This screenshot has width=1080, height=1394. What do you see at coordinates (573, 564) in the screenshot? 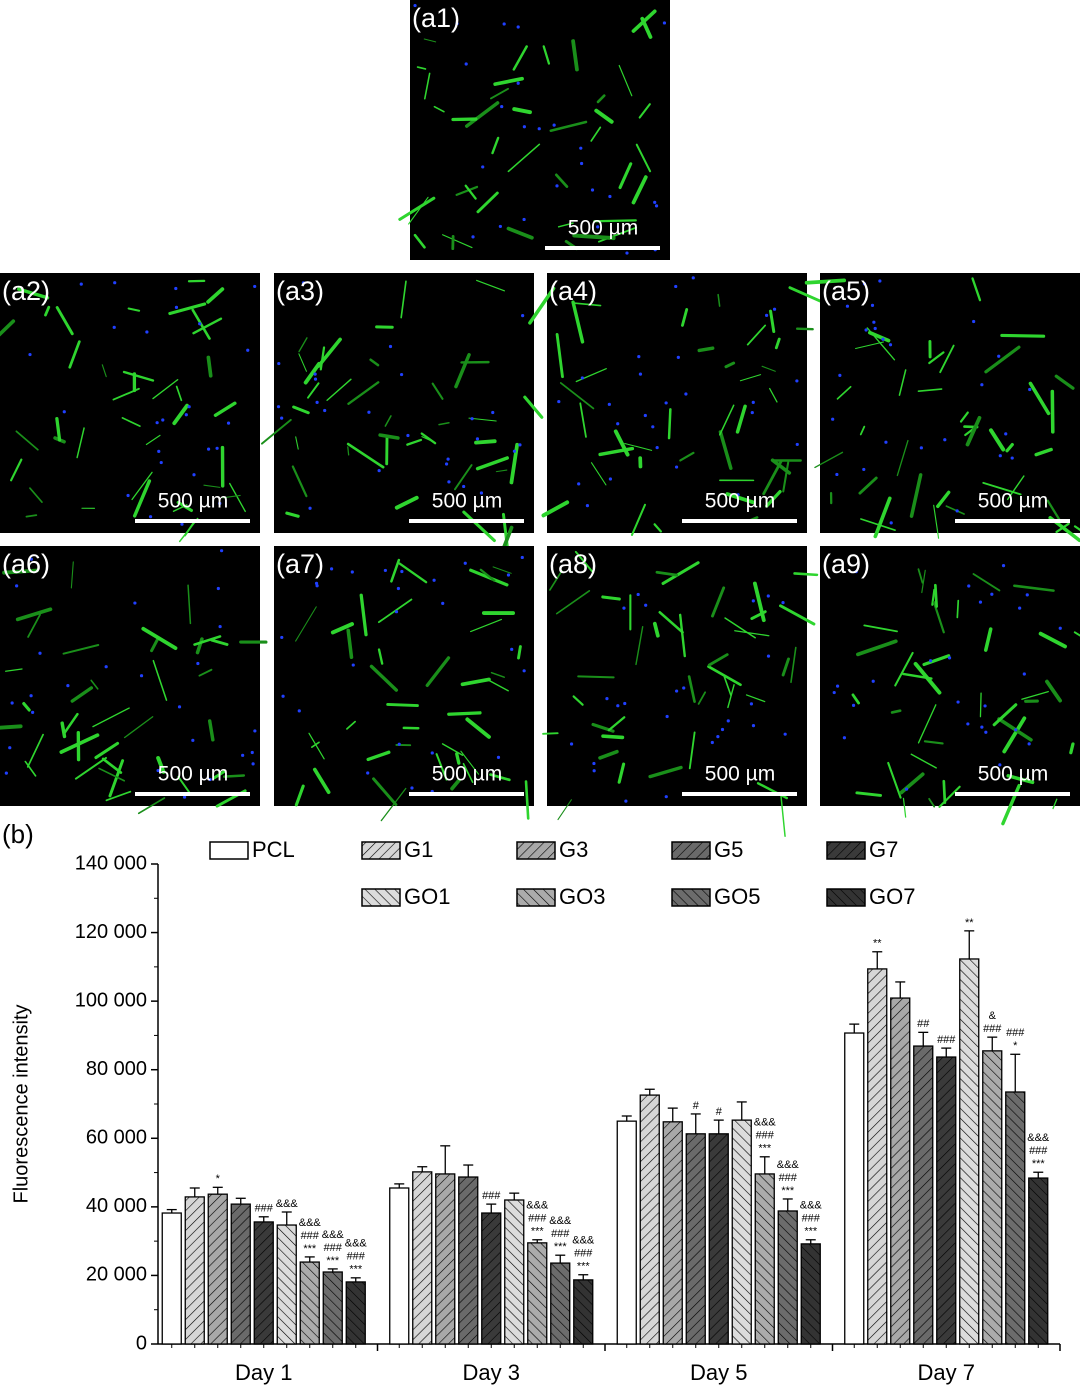
I see `panel-label: (a8)` at bounding box center [573, 564].